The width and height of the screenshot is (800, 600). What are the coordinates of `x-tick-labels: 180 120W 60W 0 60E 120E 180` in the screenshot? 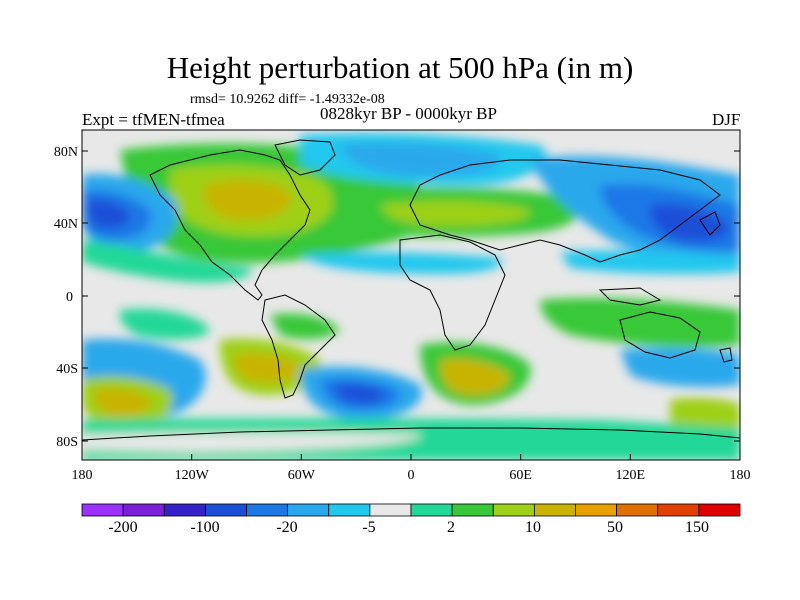 It's located at (411, 475).